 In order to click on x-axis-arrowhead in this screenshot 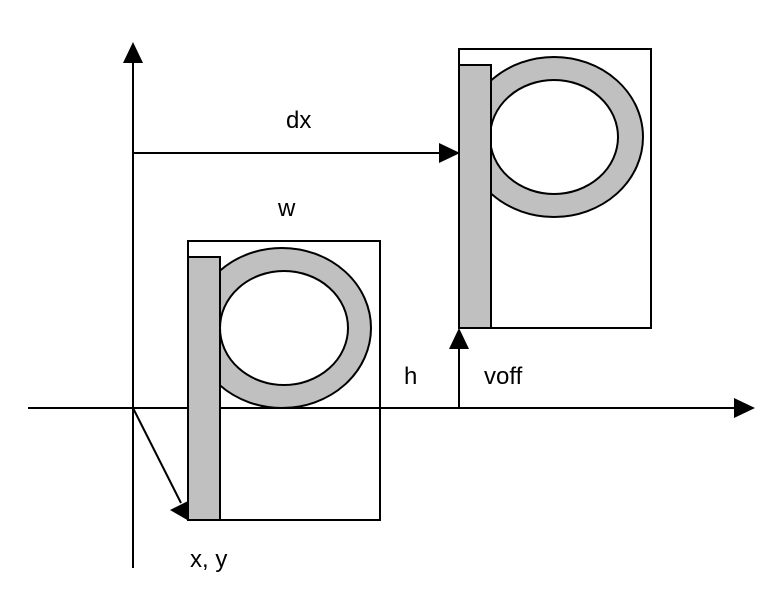, I will do `click(744, 408)`.